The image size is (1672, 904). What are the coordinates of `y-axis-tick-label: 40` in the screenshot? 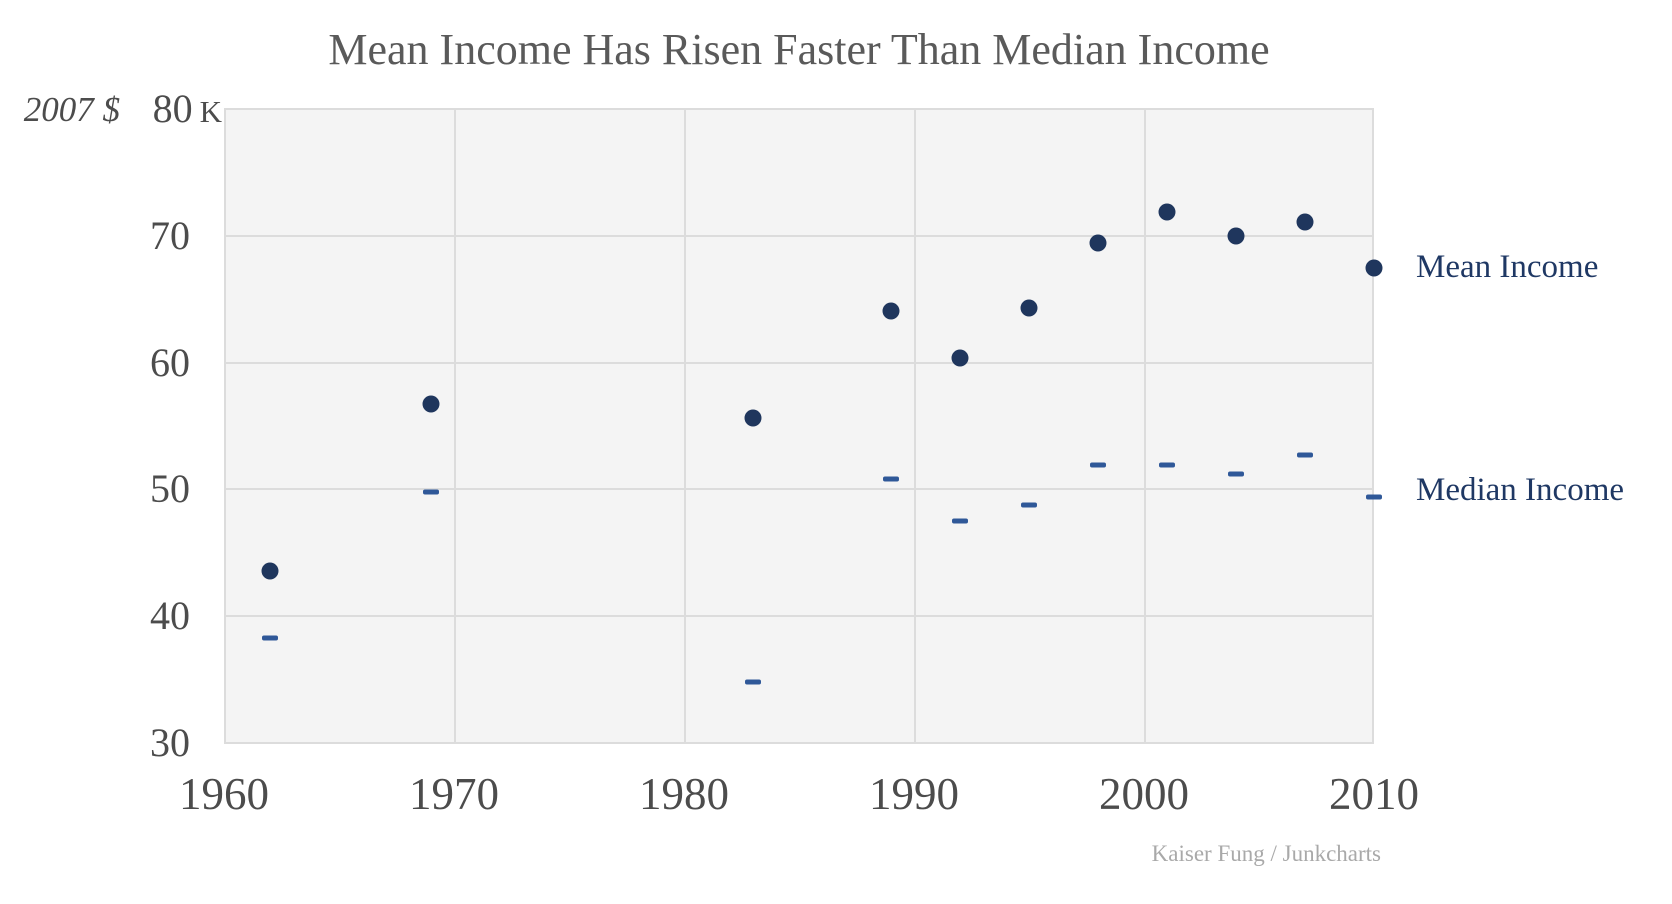 It's located at (170, 616).